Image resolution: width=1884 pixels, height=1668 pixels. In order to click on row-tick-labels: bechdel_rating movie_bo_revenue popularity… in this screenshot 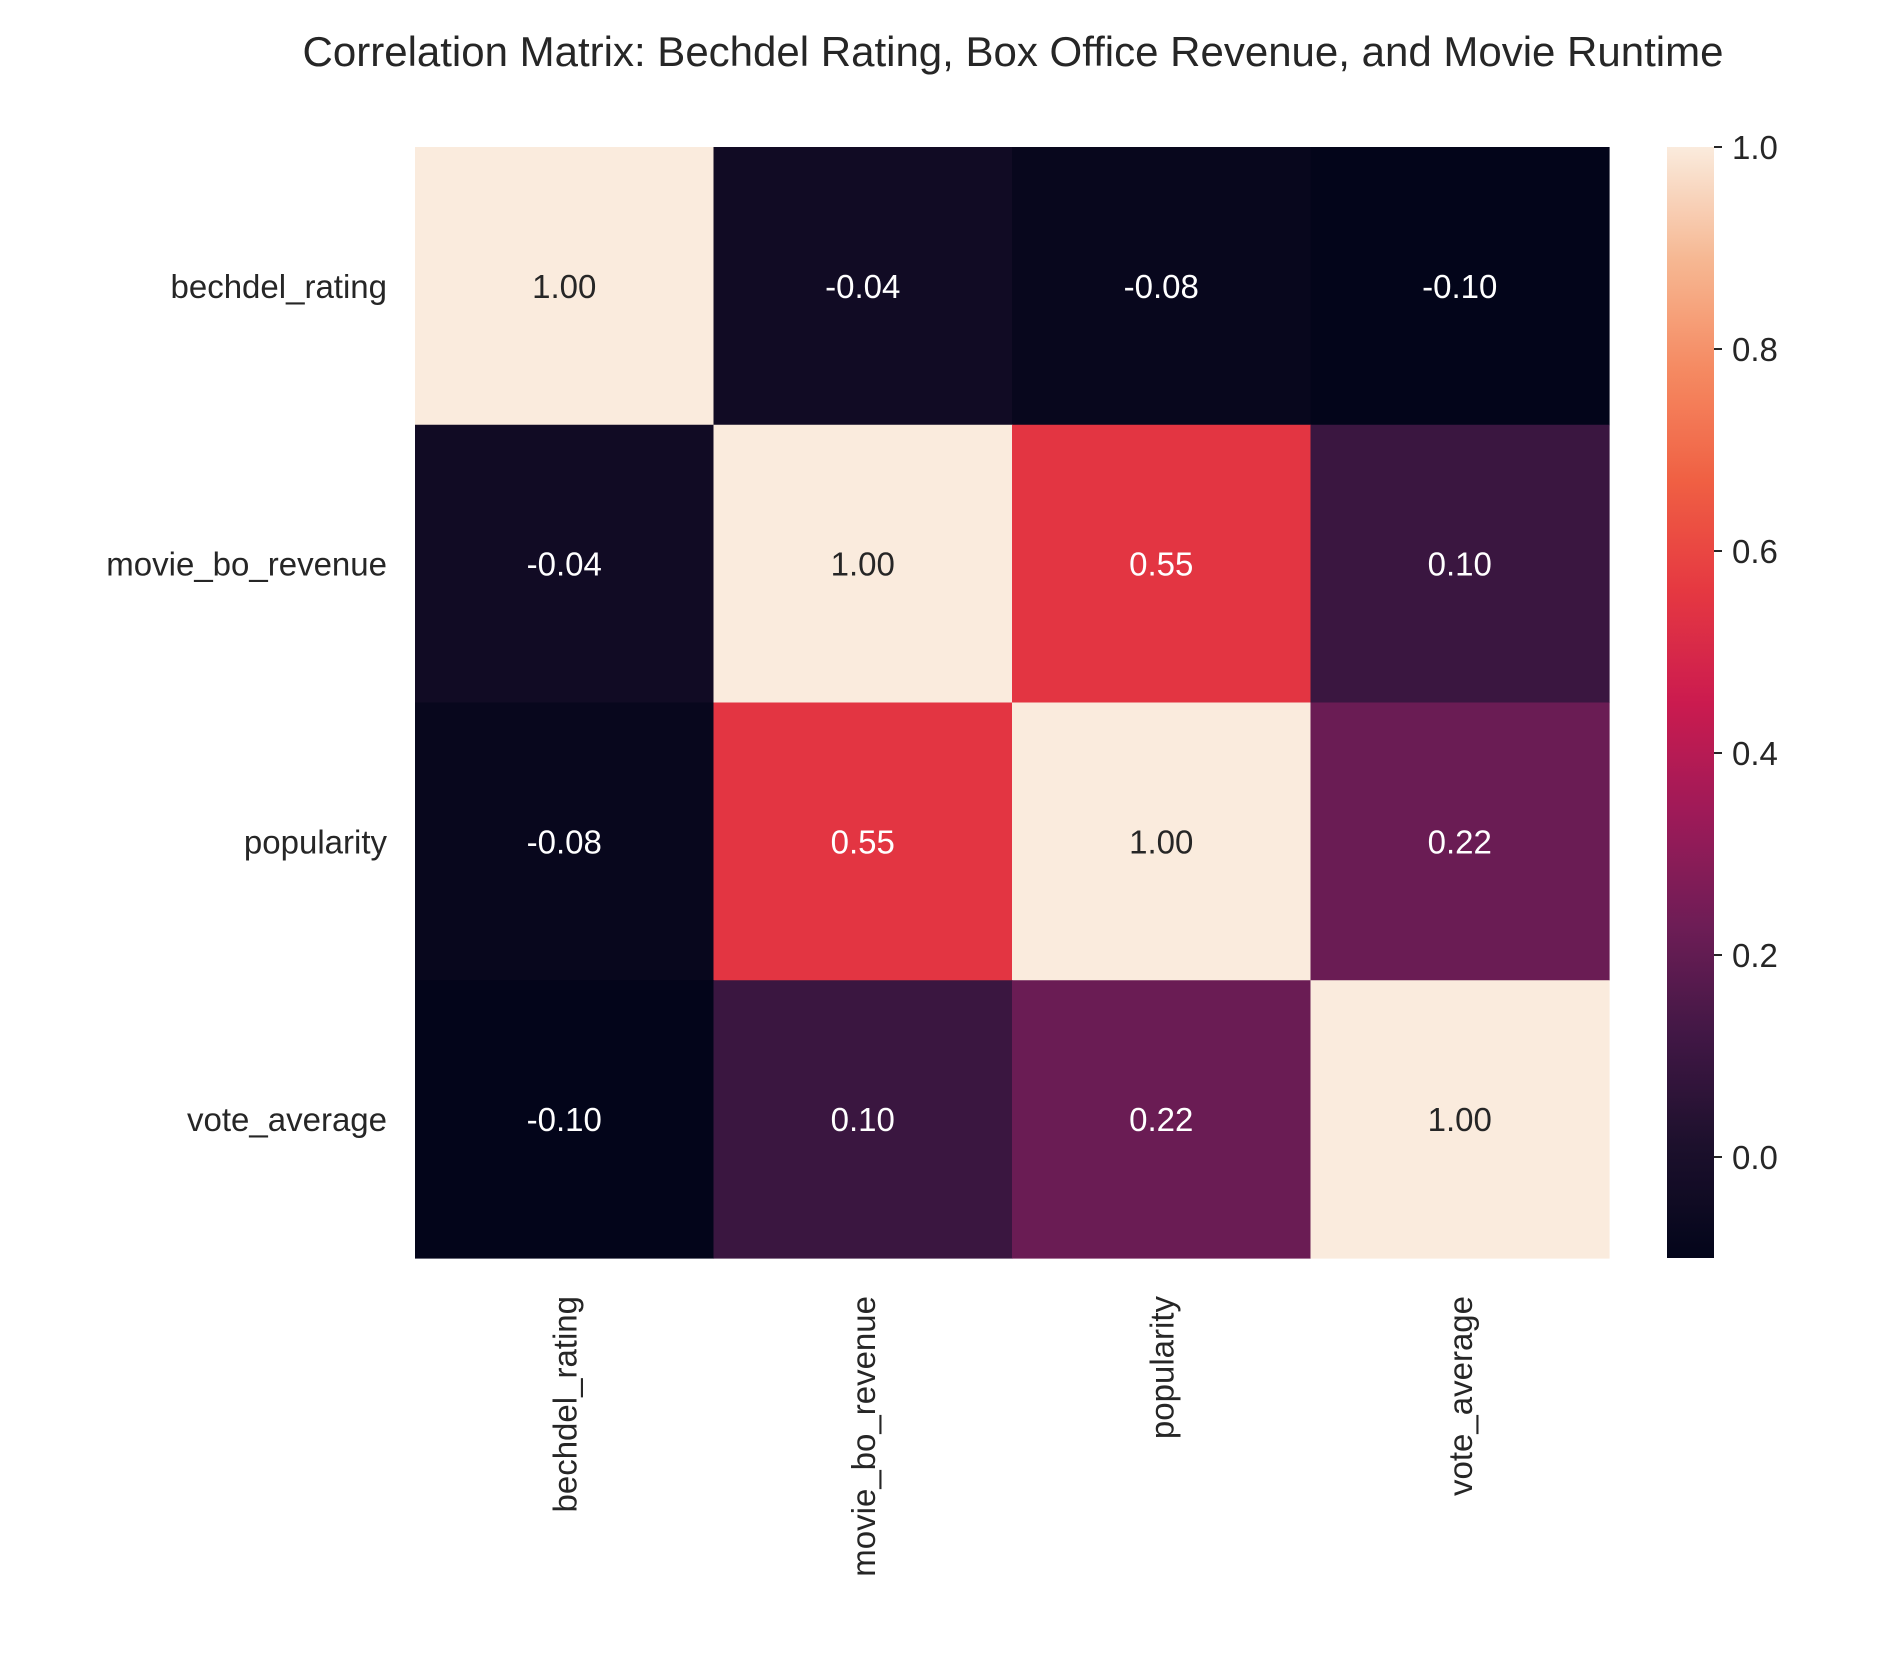, I will do `click(246, 703)`.